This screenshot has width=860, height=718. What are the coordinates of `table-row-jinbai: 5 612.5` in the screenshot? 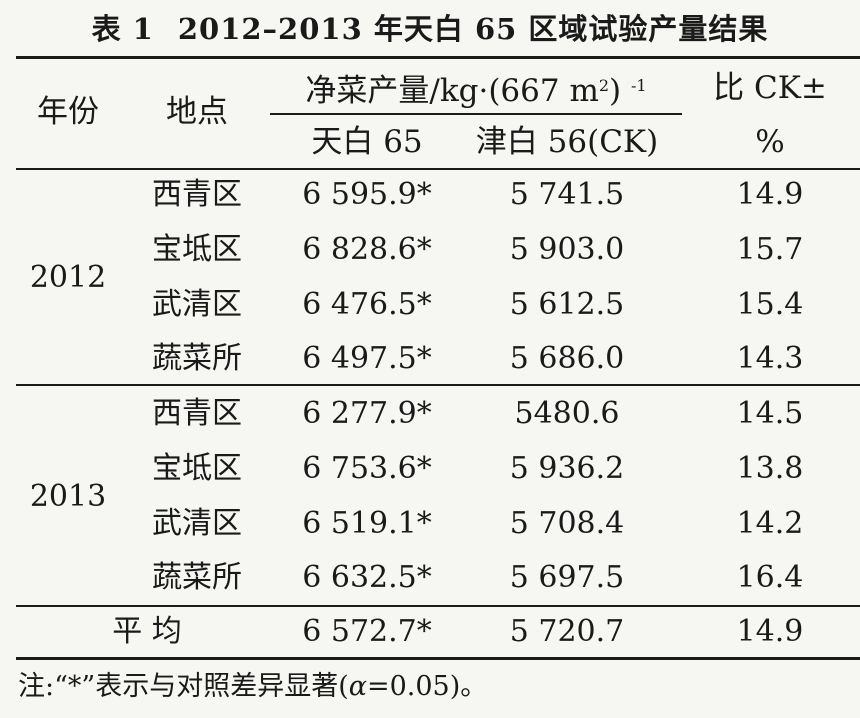 It's located at (567, 304).